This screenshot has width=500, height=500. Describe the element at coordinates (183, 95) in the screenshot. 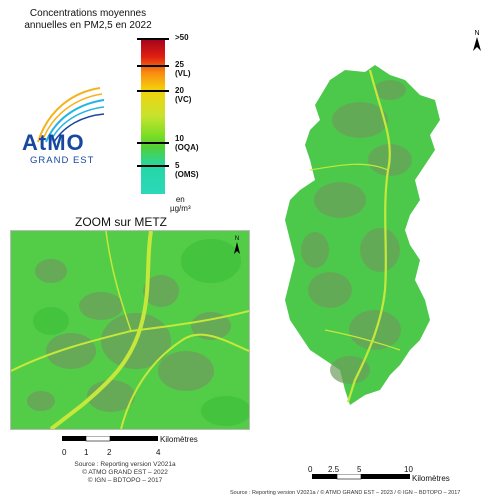

I see `tick-label-20: 20 (VC)` at that location.